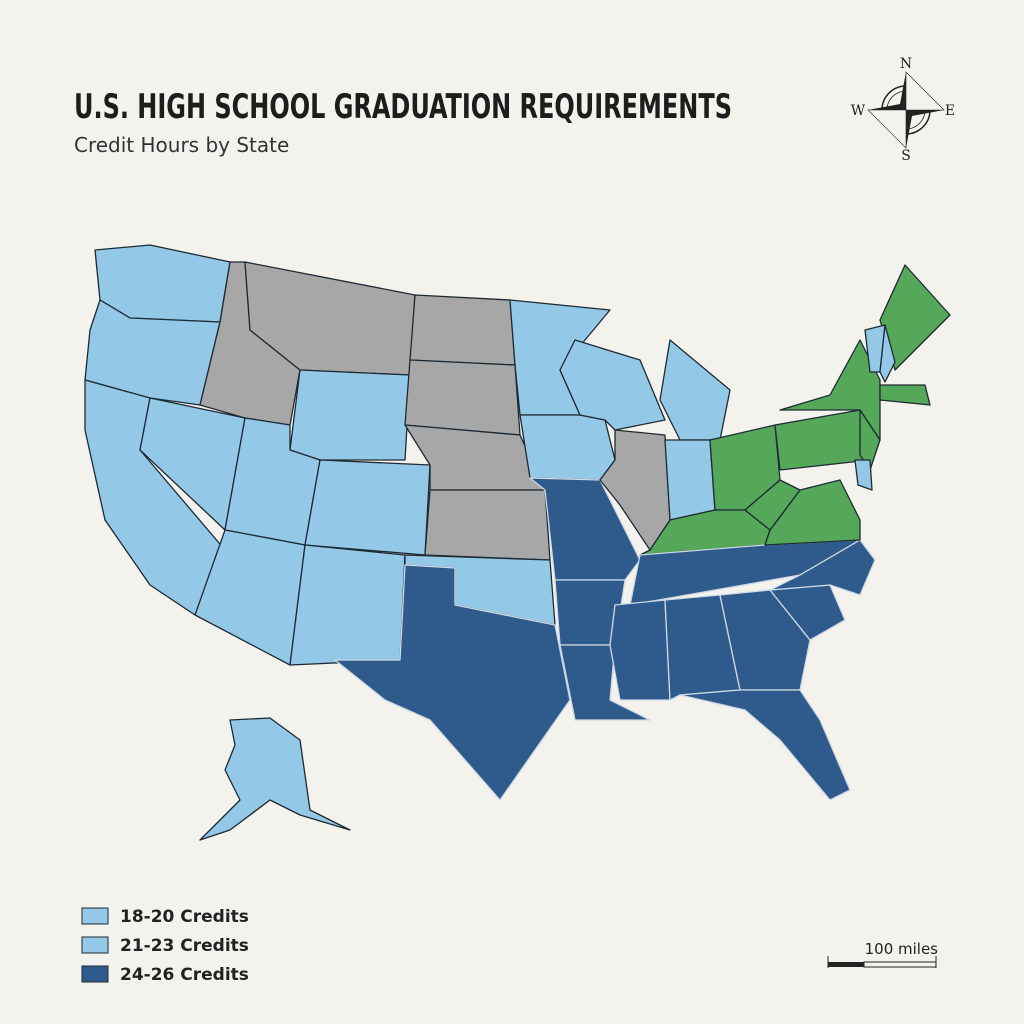  I want to click on compass-s: S, so click(906, 156).